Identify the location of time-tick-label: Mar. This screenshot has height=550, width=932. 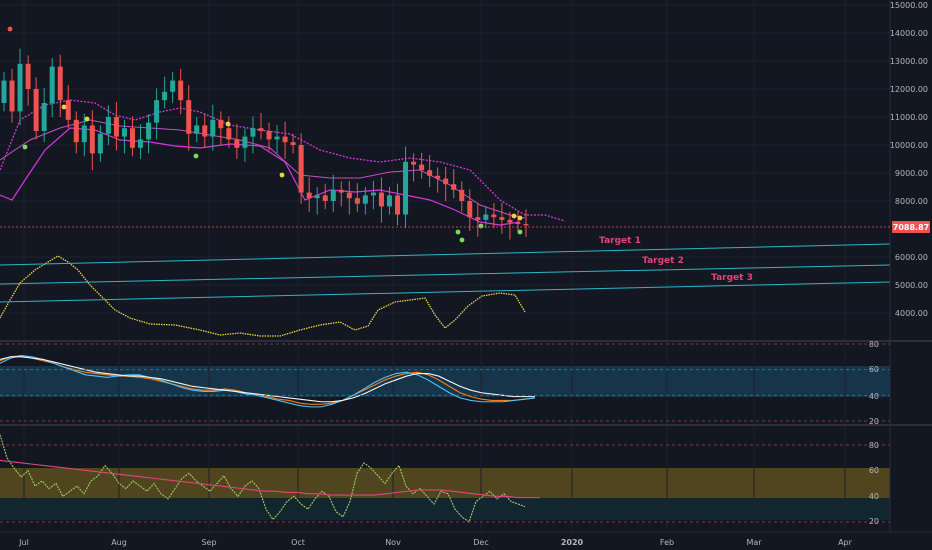
(754, 542).